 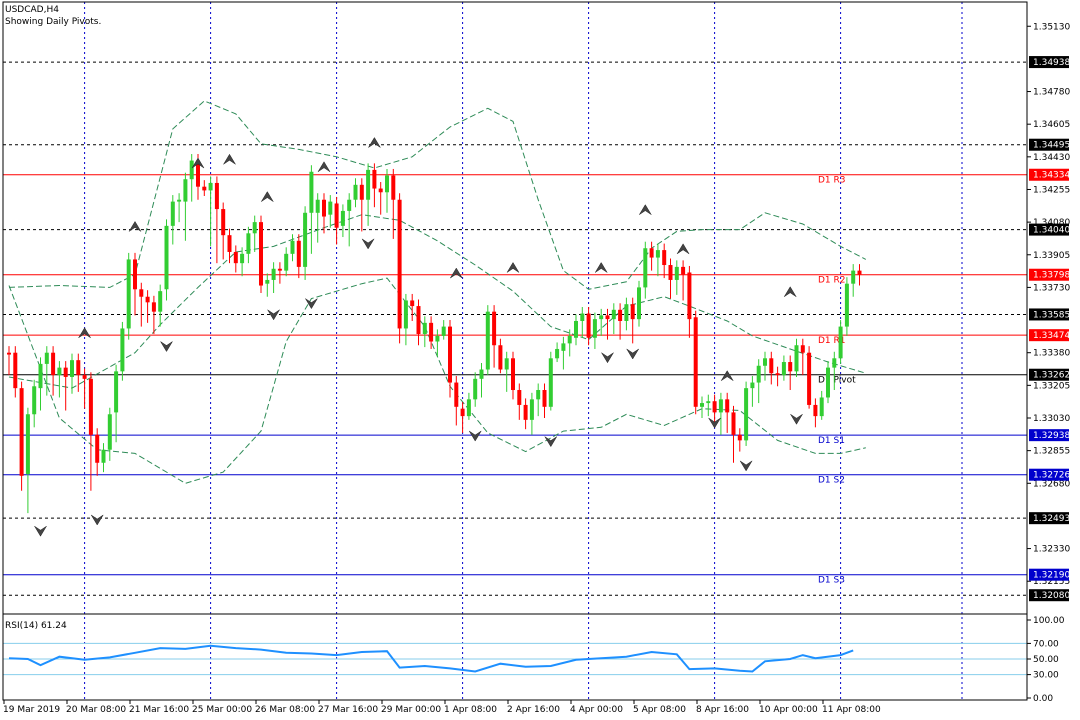 I want to click on price-tick-label: 1.34430, so click(x=1051, y=158).